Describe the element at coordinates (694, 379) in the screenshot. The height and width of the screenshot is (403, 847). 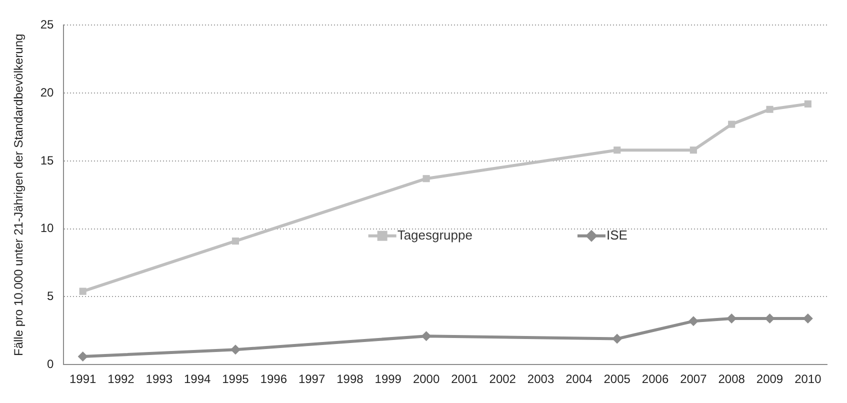
I see `x-tick-label: 2007` at that location.